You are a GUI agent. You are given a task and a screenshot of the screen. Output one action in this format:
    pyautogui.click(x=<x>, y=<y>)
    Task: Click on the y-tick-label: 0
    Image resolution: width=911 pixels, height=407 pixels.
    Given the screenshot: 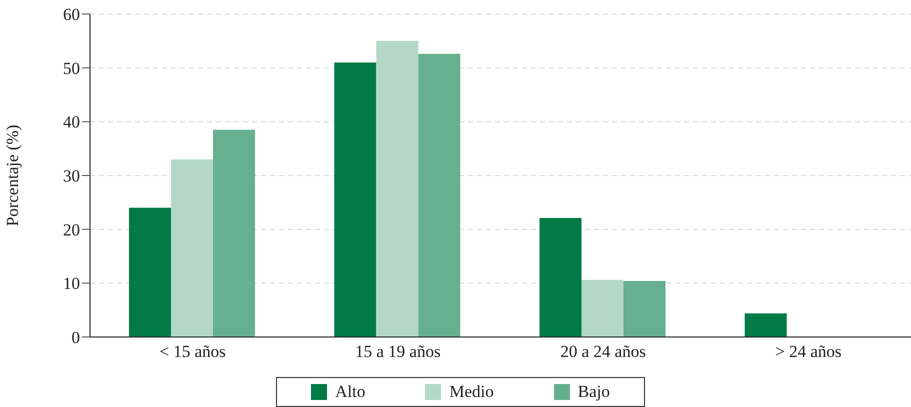 What is the action you would take?
    pyautogui.click(x=76, y=338)
    